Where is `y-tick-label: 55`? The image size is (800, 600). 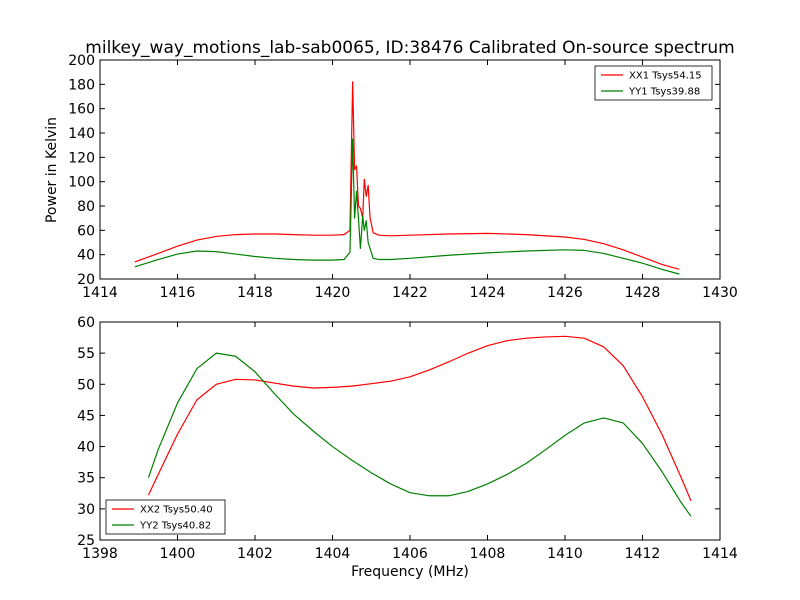
y-tick-label: 55 is located at coordinates (86, 354).